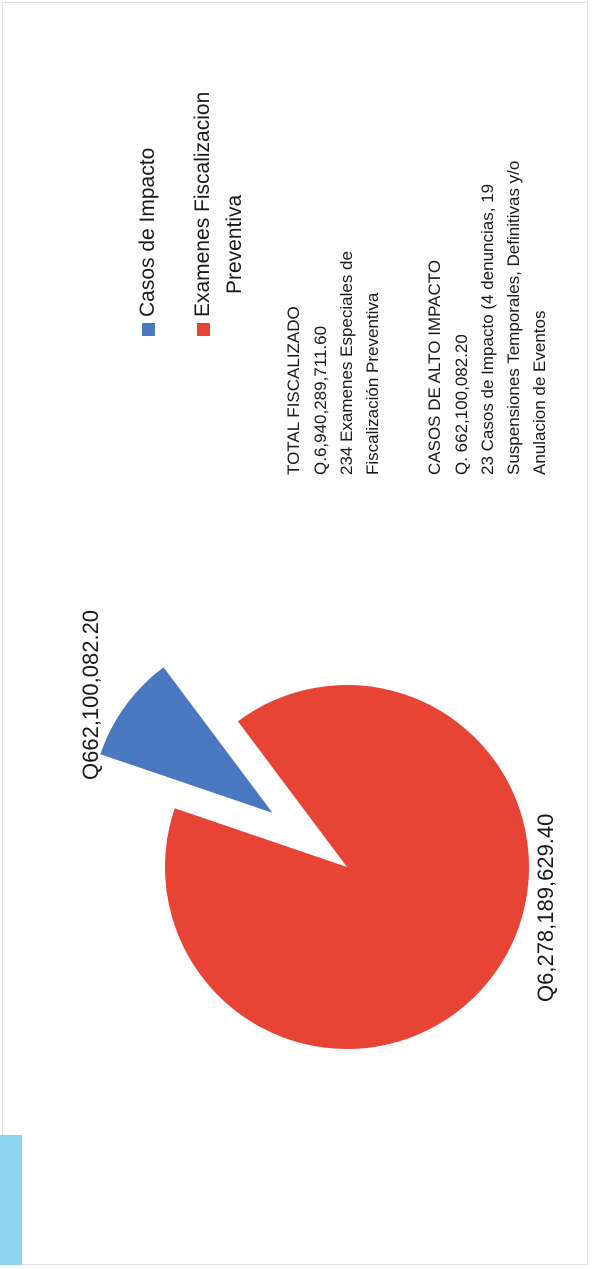 The width and height of the screenshot is (592, 1269). Describe the element at coordinates (234, 244) in the screenshot. I see `legend-label-examenes-line2: Preventiva` at that location.